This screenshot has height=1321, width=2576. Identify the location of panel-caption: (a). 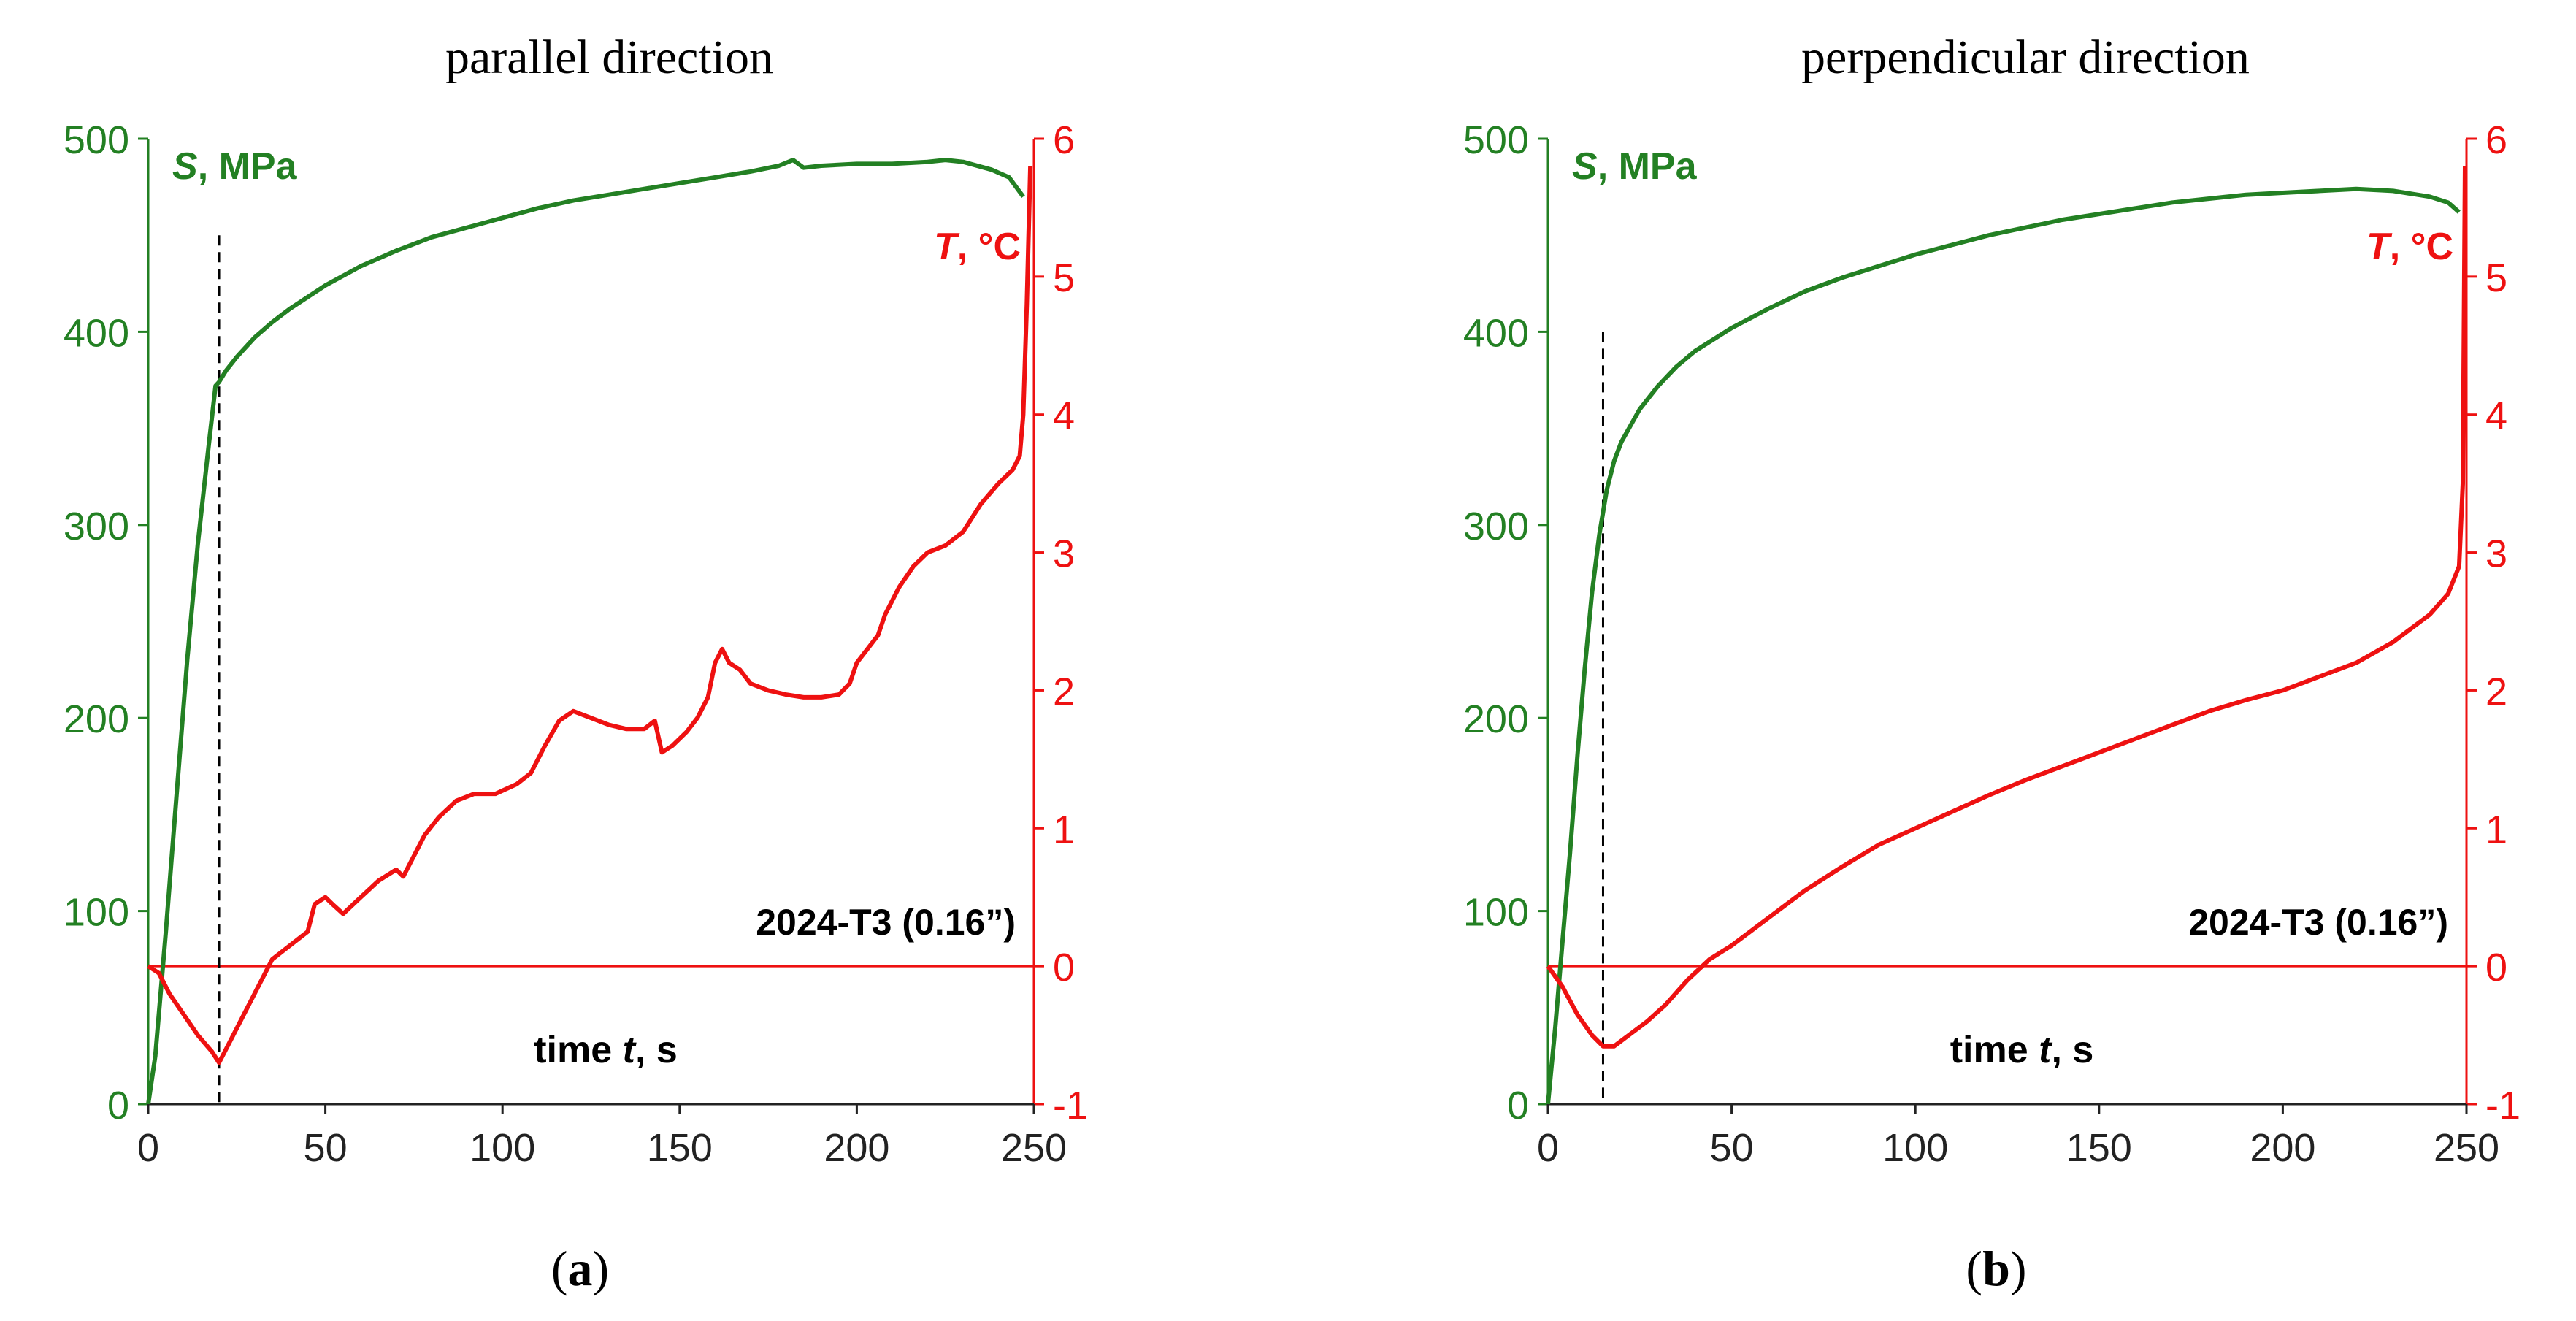
(580, 1268).